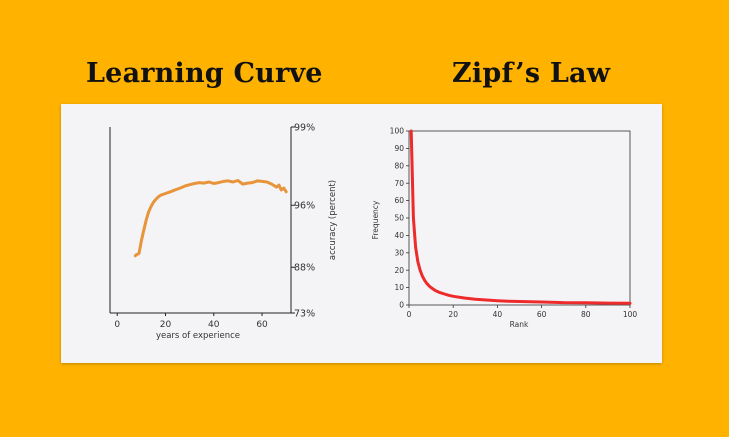 This screenshot has height=437, width=729. Describe the element at coordinates (399, 148) in the screenshot. I see `zipf-y-tick-label: 90` at that location.